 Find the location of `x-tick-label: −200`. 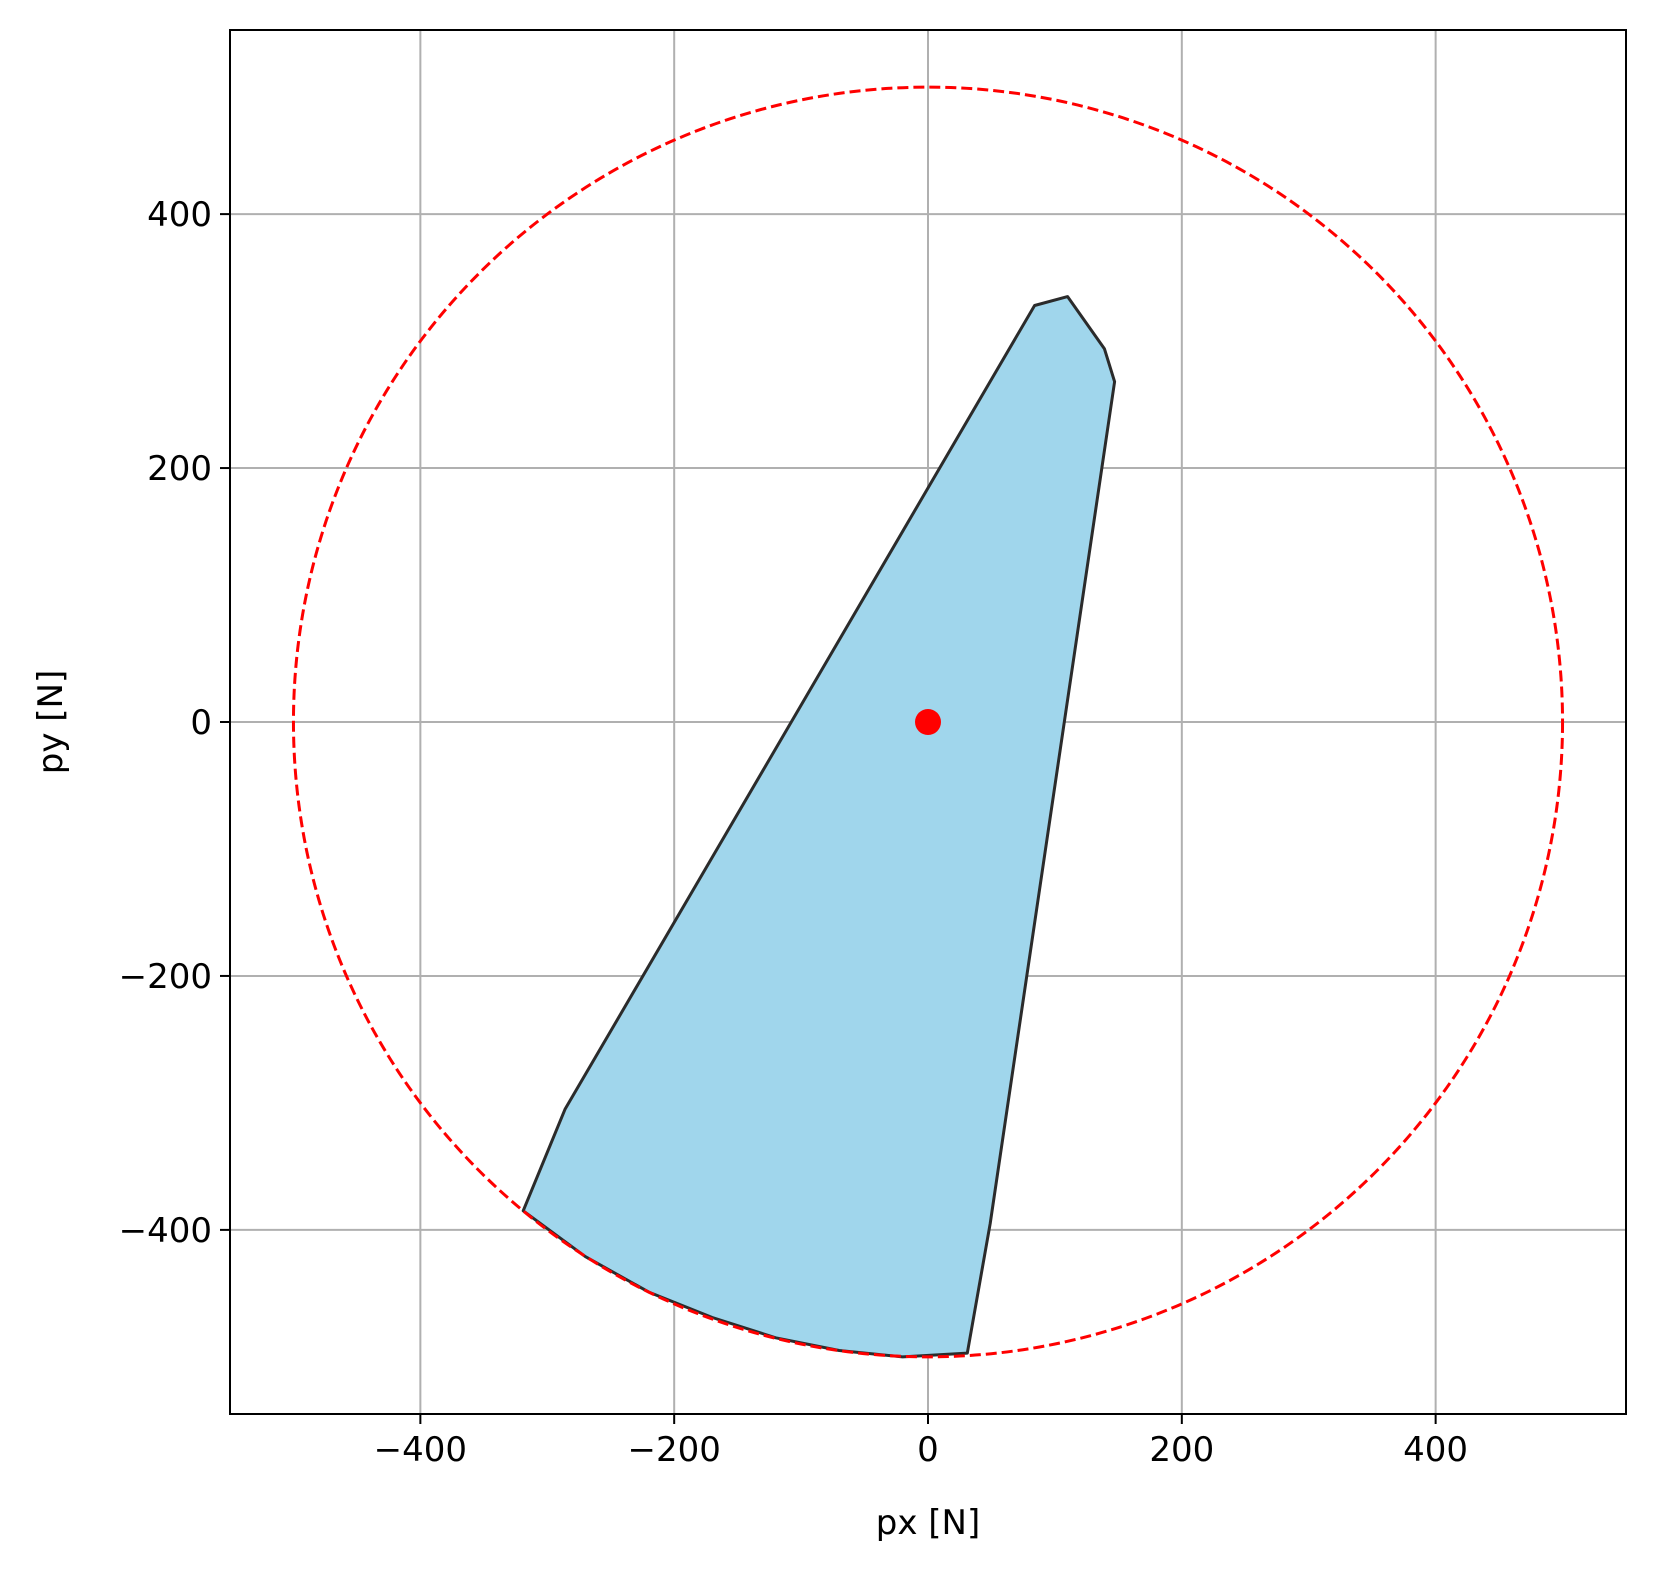

x-tick-label: −200 is located at coordinates (673, 1450).